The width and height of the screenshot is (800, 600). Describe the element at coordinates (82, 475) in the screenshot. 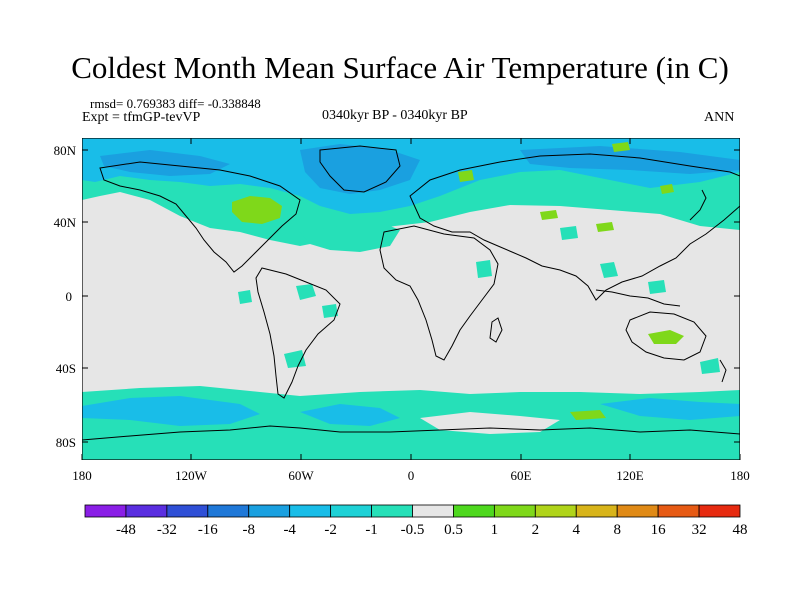

I see `lon-label-180w: 180` at that location.